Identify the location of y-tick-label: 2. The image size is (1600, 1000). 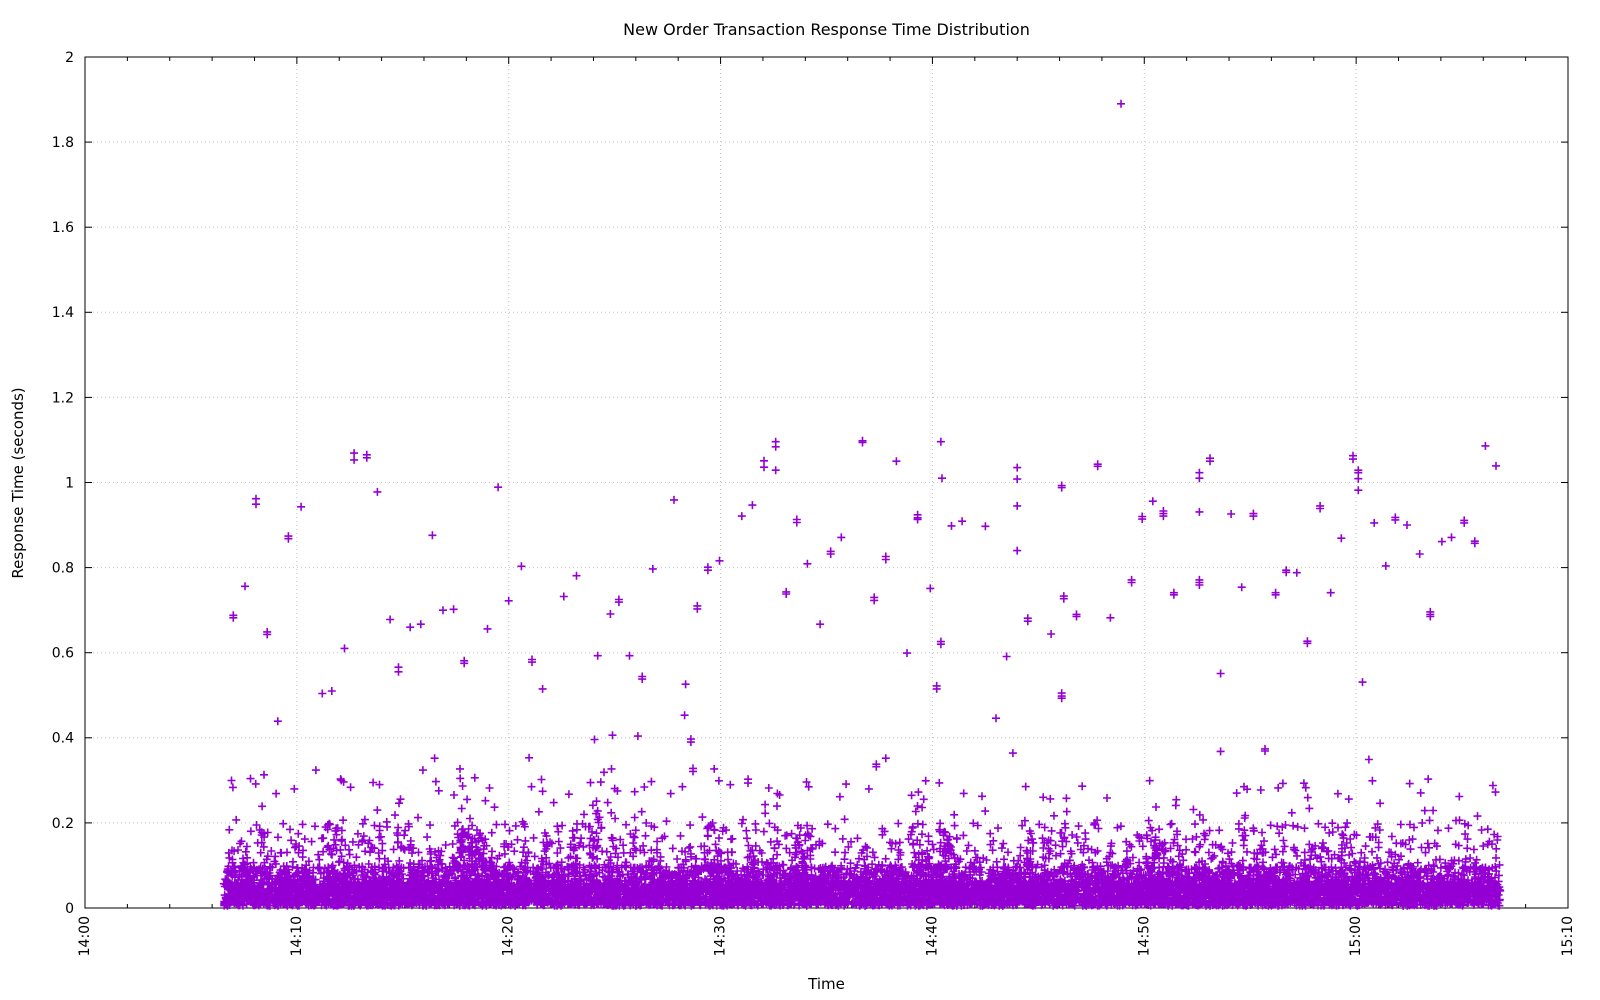
(69, 58).